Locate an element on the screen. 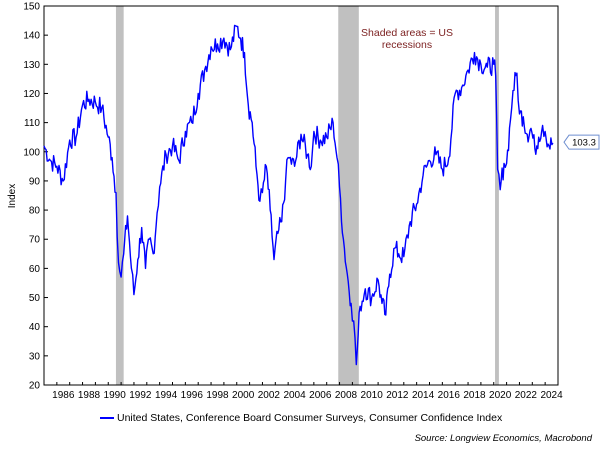  y-tick-label: 90 is located at coordinates (35, 181).